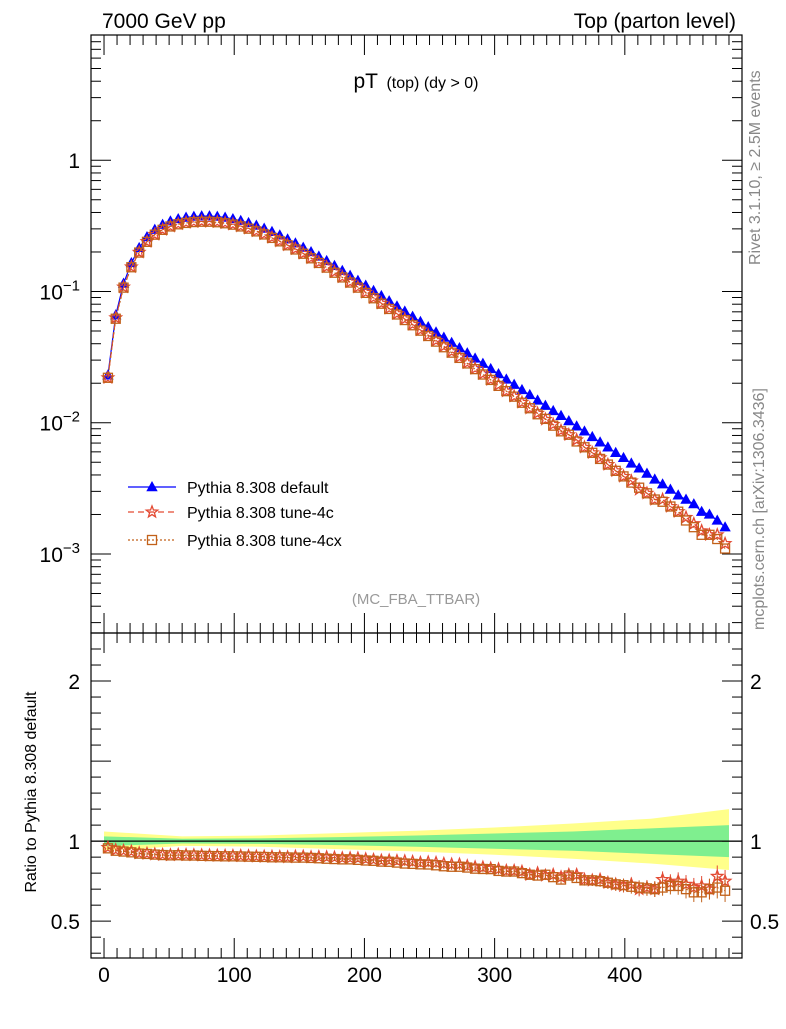 This screenshot has width=786, height=1029. What do you see at coordinates (60, 422) in the screenshot?
I see `y-tick-label: 10⁻²` at bounding box center [60, 422].